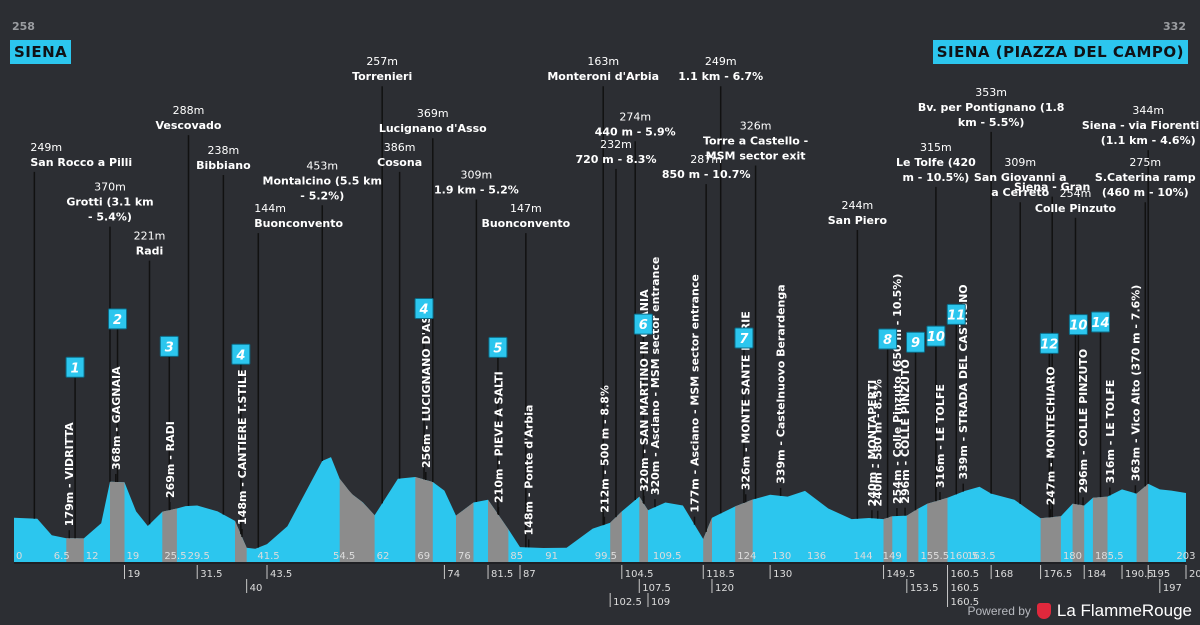  I want to click on km-label-below: 102.5, so click(627, 602).